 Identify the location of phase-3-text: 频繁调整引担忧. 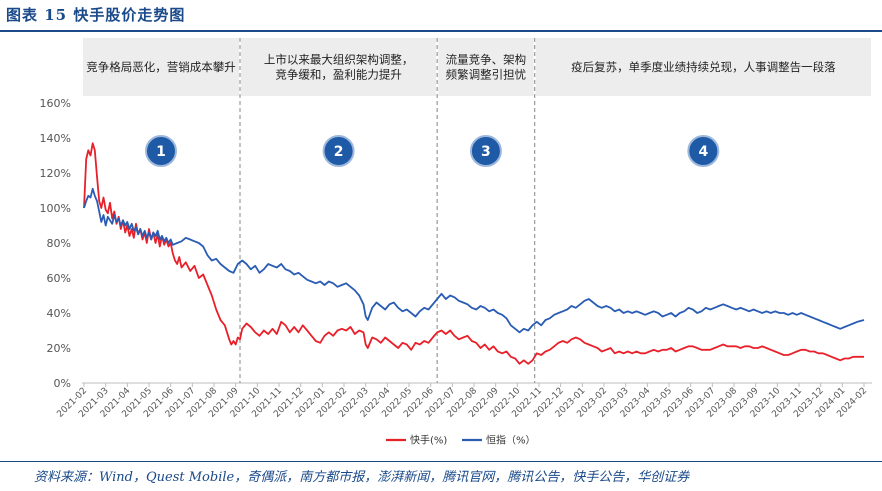
(486, 75).